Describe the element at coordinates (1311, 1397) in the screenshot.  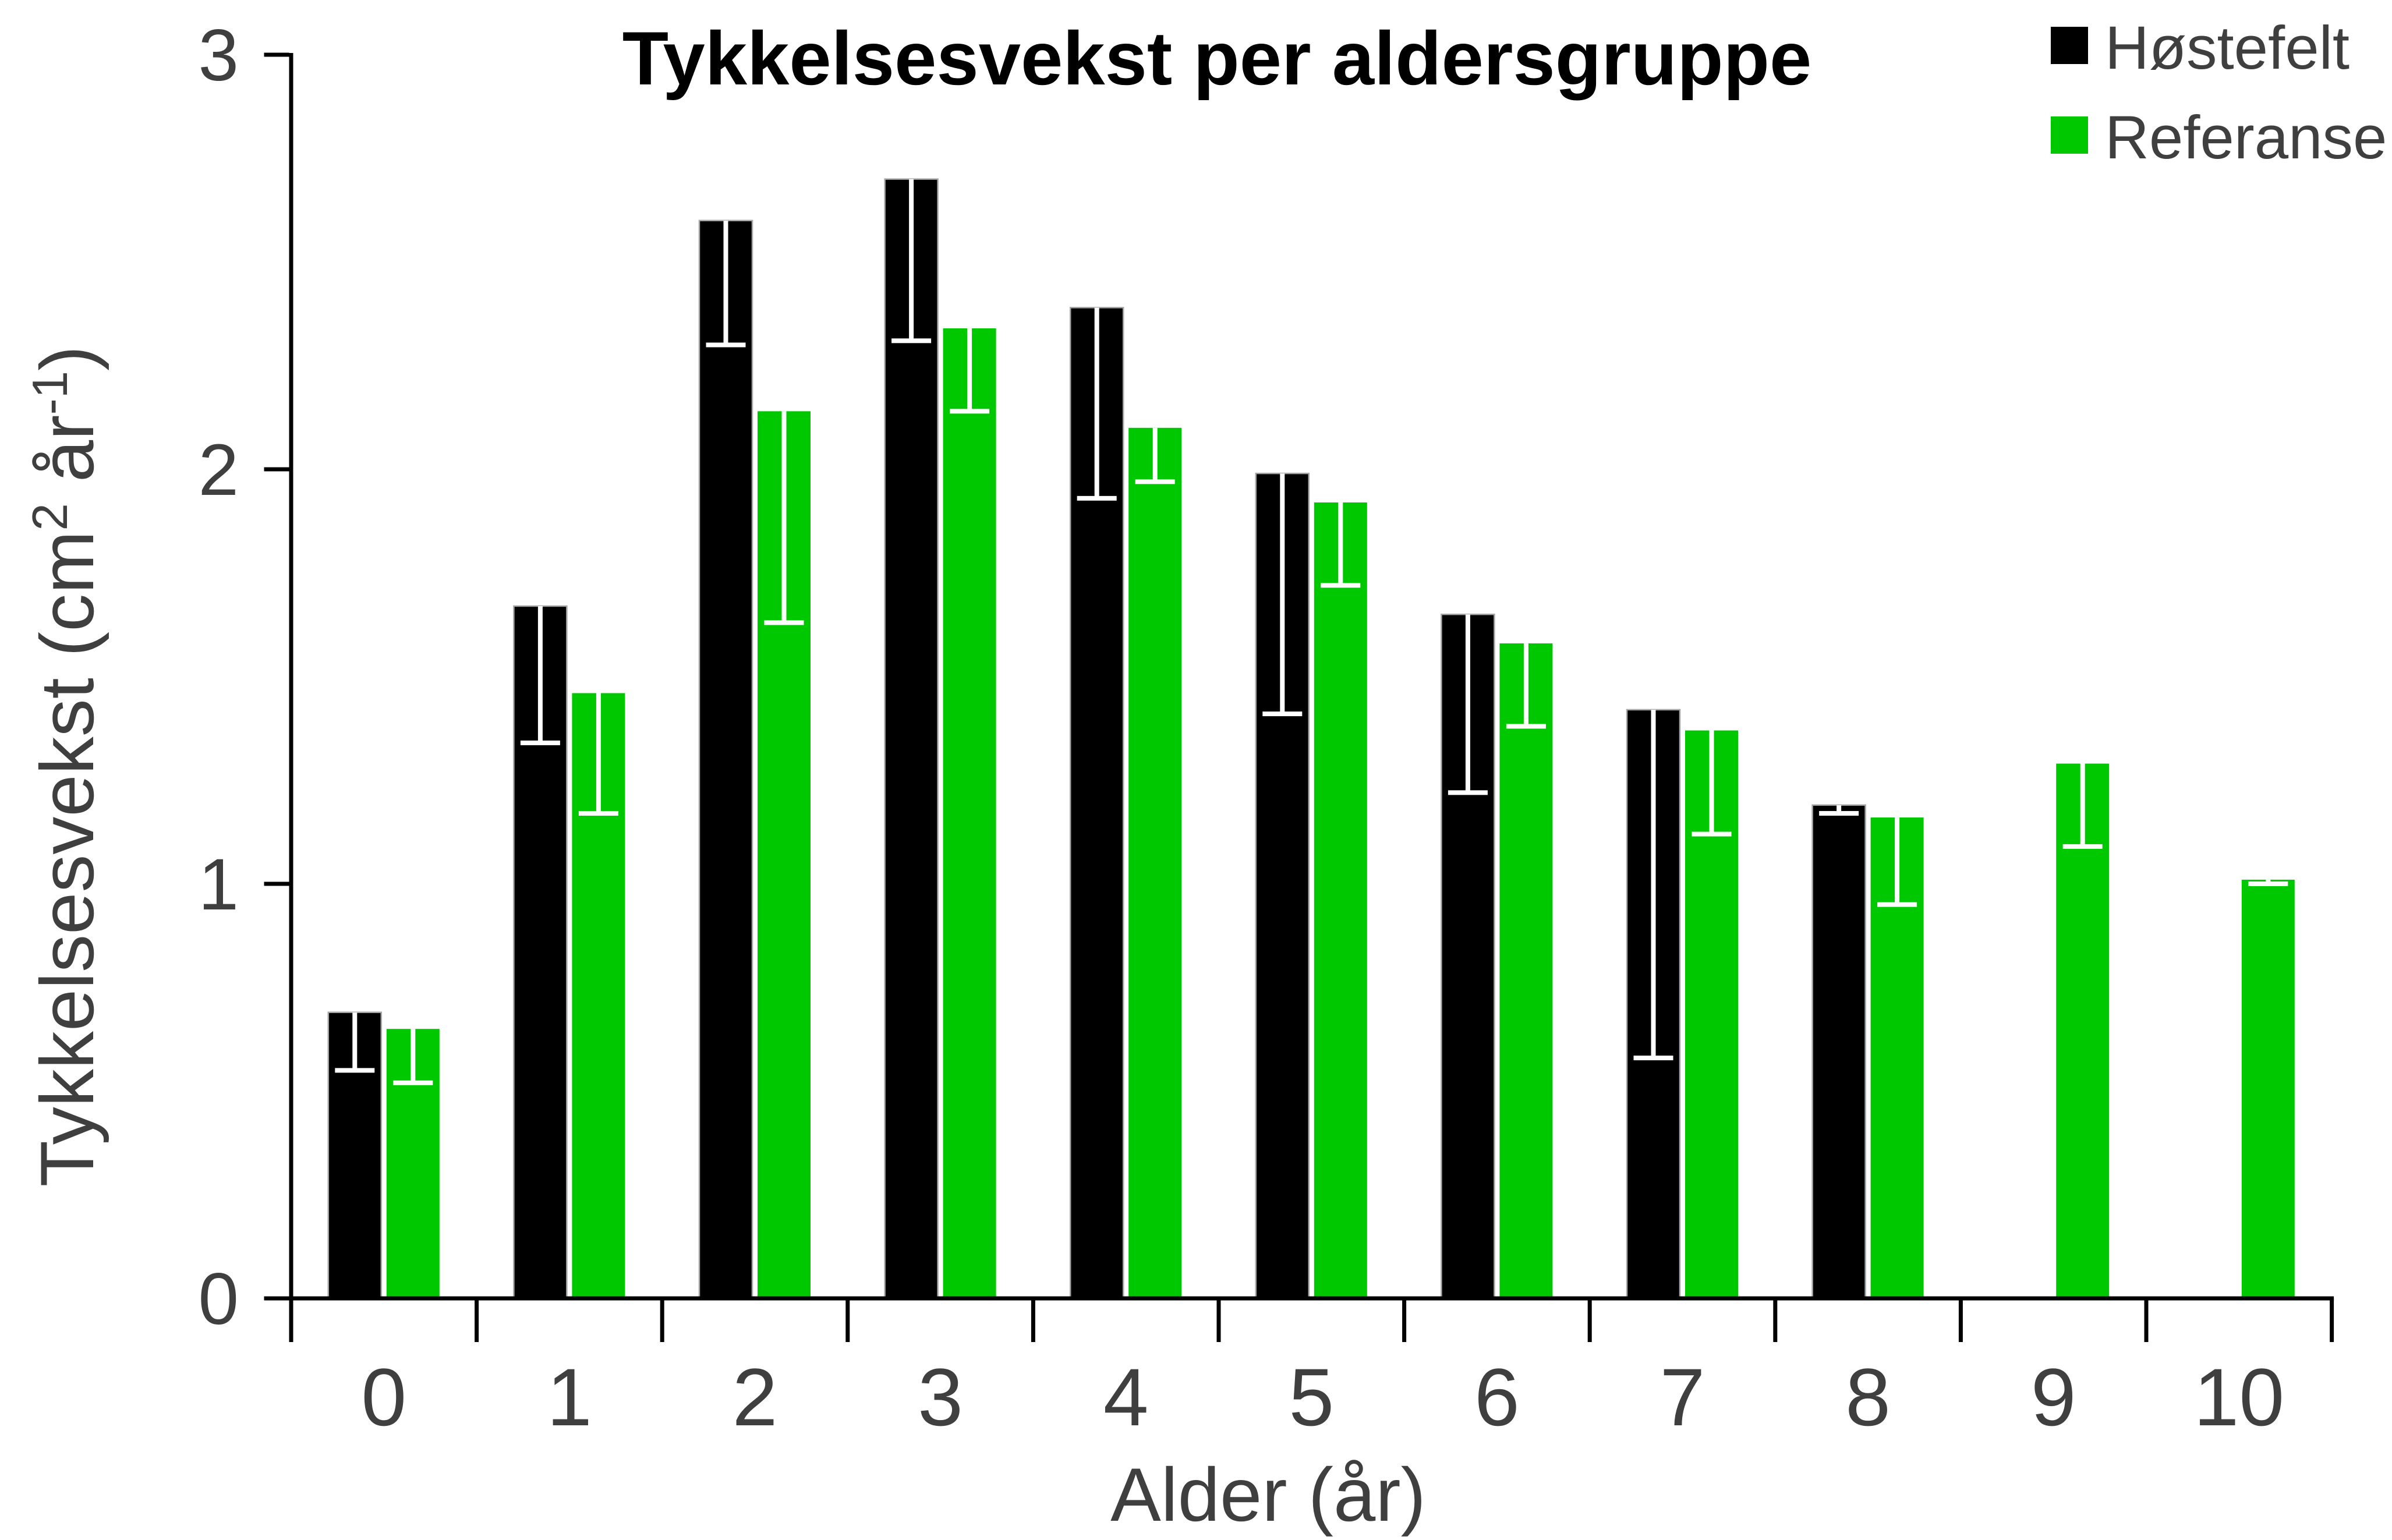
I see `x-tick-label: 5` at that location.